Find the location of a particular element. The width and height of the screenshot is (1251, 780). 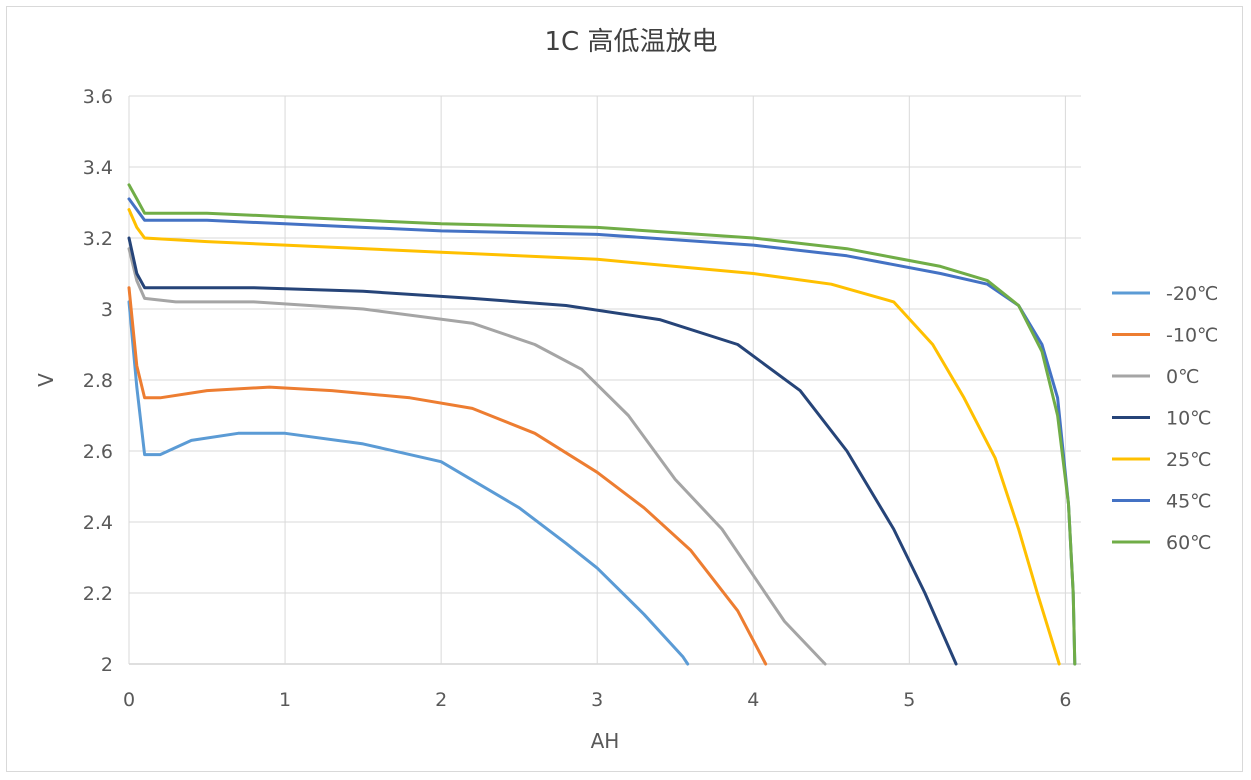

legend-label-1: -10℃ is located at coordinates (1192, 336).